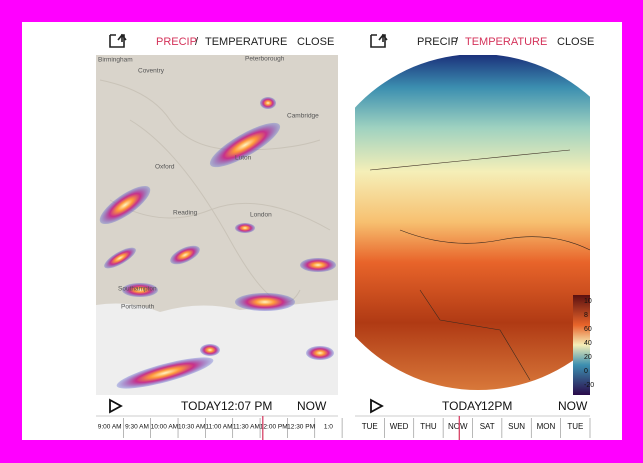 The image size is (643, 463). I want to click on timeline-label: 9:30 AM, so click(137, 427).